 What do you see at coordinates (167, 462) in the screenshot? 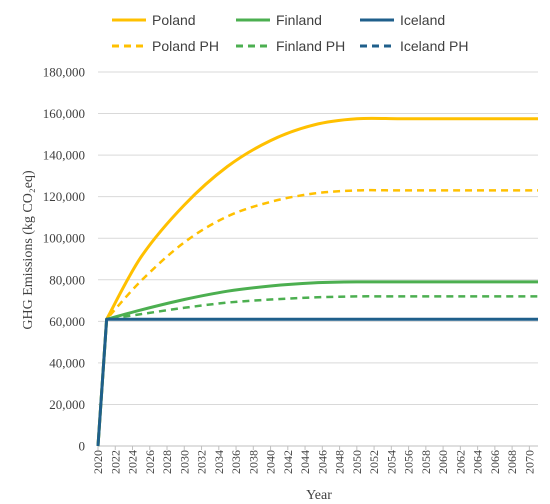
I see `x-tick-label: 2028` at bounding box center [167, 462].